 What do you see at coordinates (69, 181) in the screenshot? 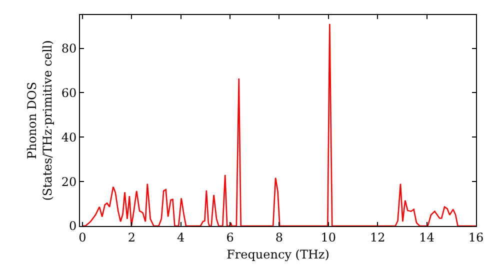
I see `y-tick-label: 20` at bounding box center [69, 181].